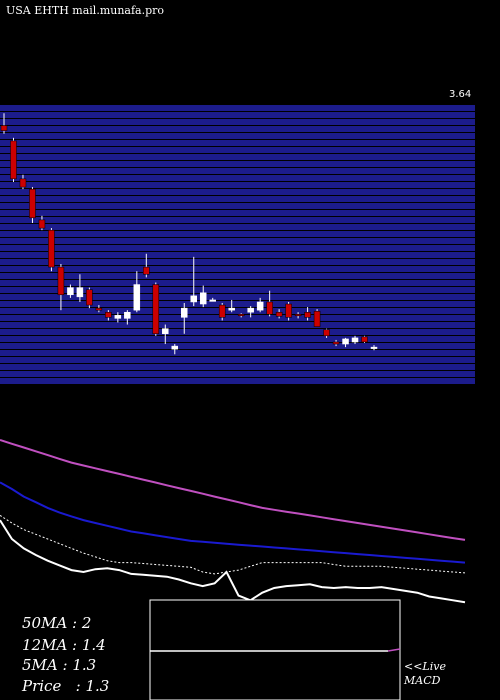 The height and width of the screenshot is (700, 500). What do you see at coordinates (394, 650) in the screenshot?
I see `macd-signal-line` at bounding box center [394, 650].